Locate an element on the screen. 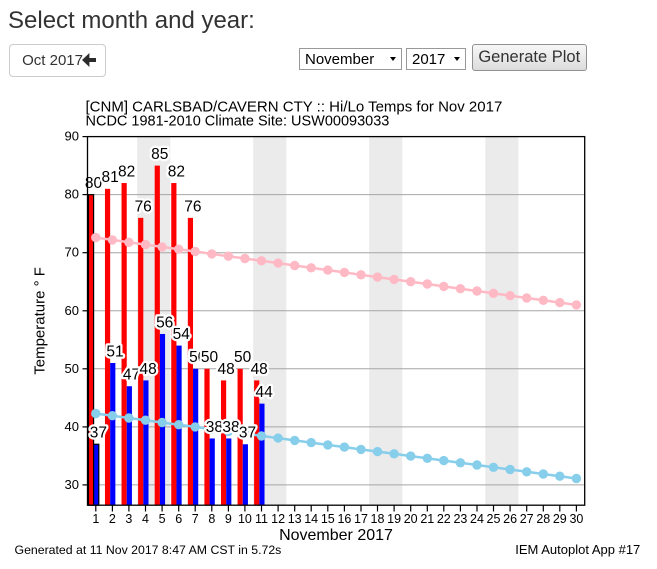  svg-text:NCDC 1981-2010 Climate Site: U: NCDC 1981-2010 Climate Site: USW00093033 is located at coordinates (238, 122).